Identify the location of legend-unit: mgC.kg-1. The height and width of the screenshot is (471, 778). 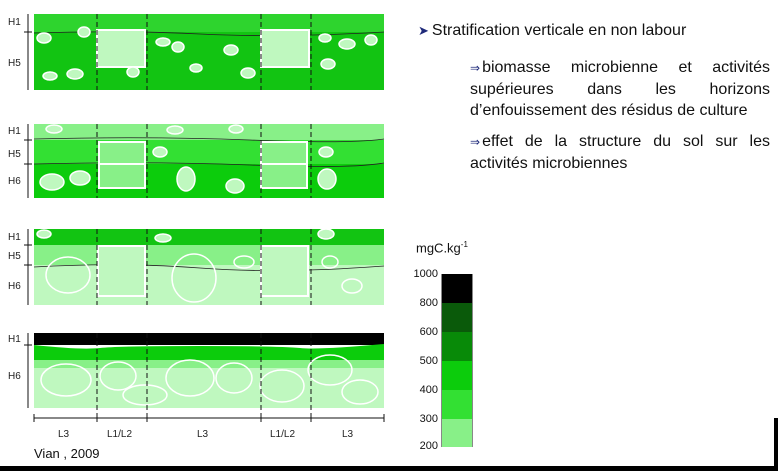
(442, 248).